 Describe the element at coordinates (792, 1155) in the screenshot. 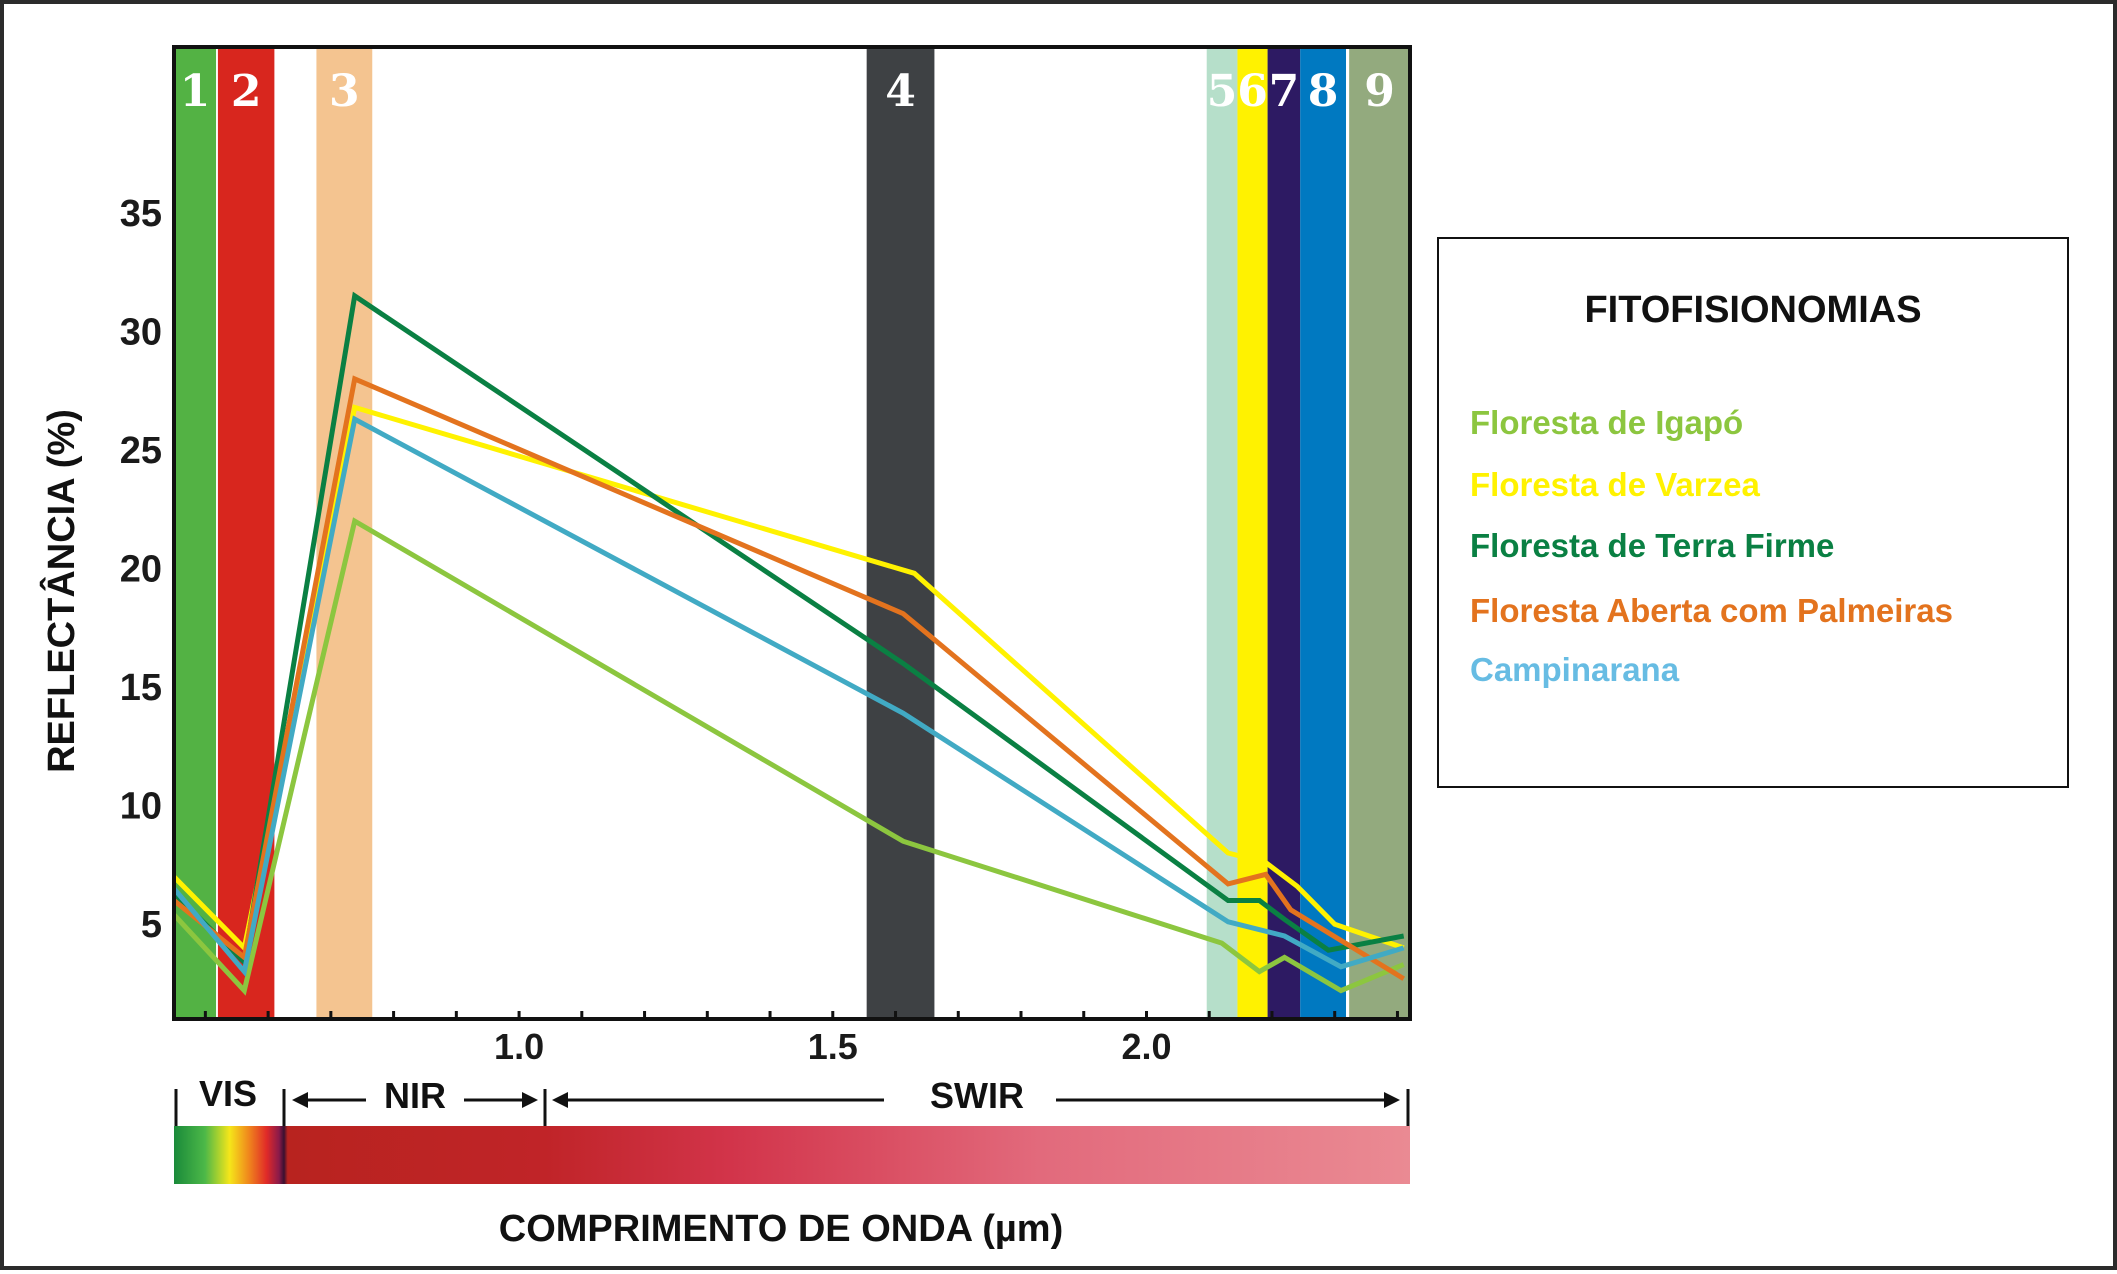

I see `spectrum-gradient-bar` at that location.